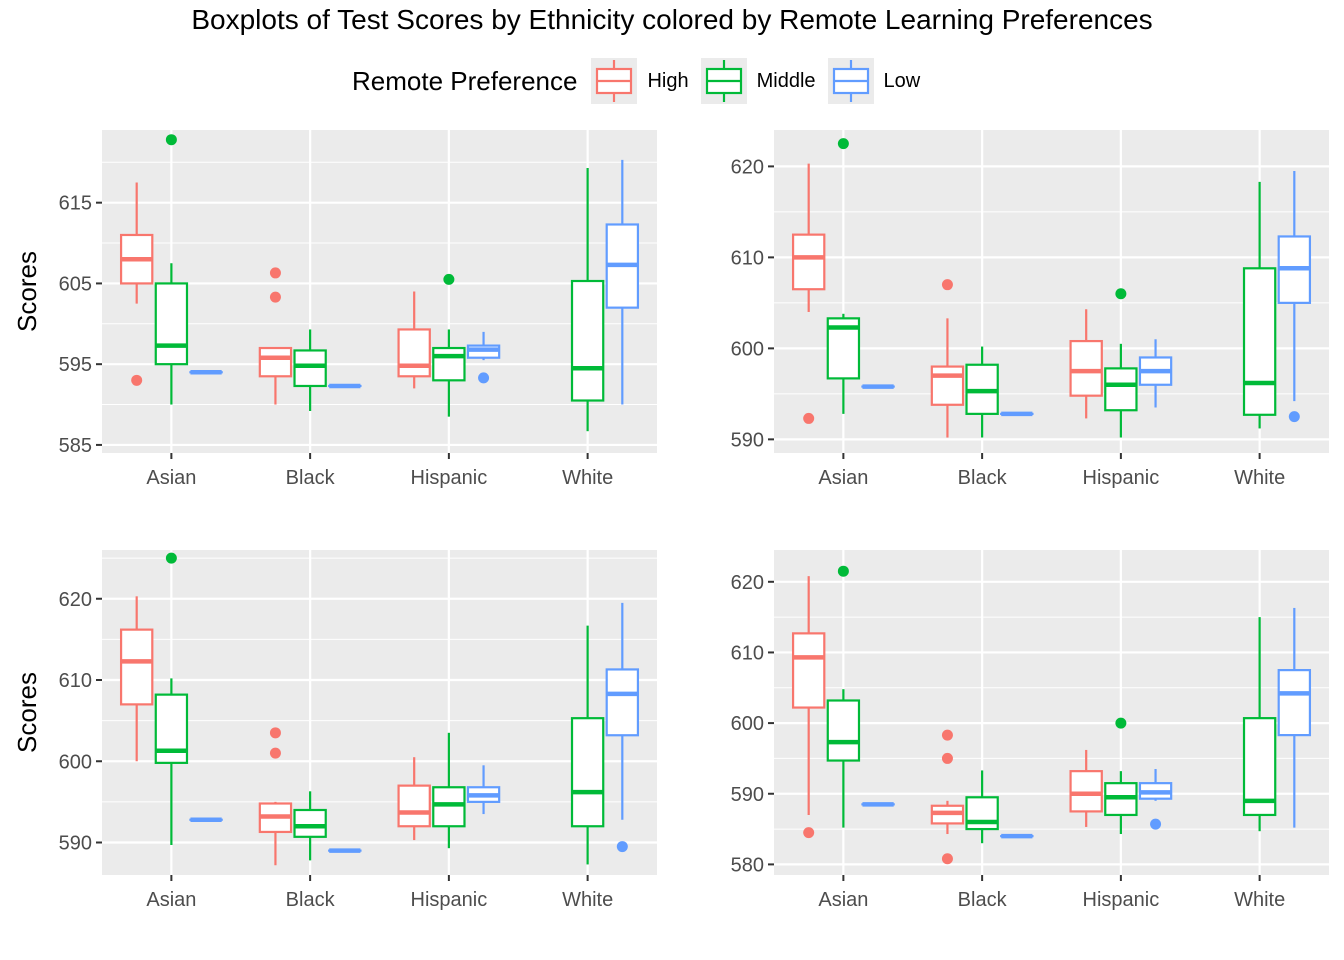 The image size is (1344, 960). Describe the element at coordinates (27, 712) in the screenshot. I see `y-axis-label: Scores` at that location.